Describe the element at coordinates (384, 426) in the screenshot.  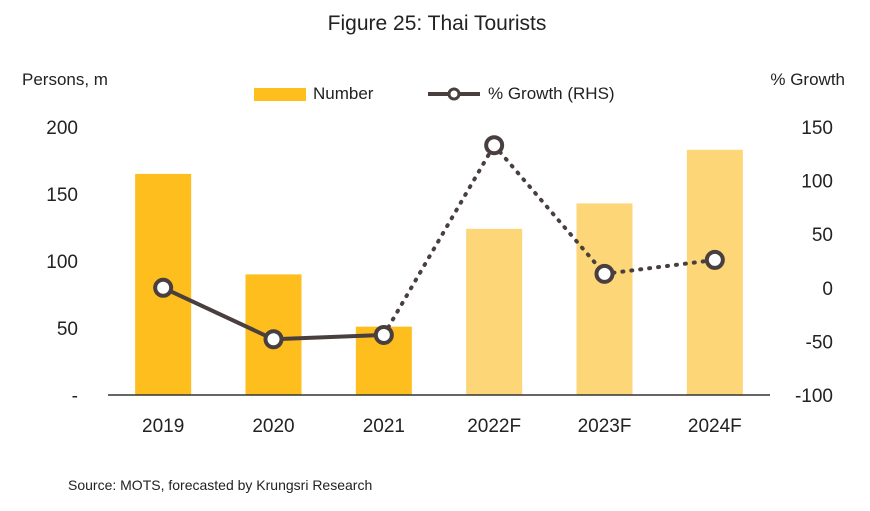
I see `x-tick-label: 2021` at that location.